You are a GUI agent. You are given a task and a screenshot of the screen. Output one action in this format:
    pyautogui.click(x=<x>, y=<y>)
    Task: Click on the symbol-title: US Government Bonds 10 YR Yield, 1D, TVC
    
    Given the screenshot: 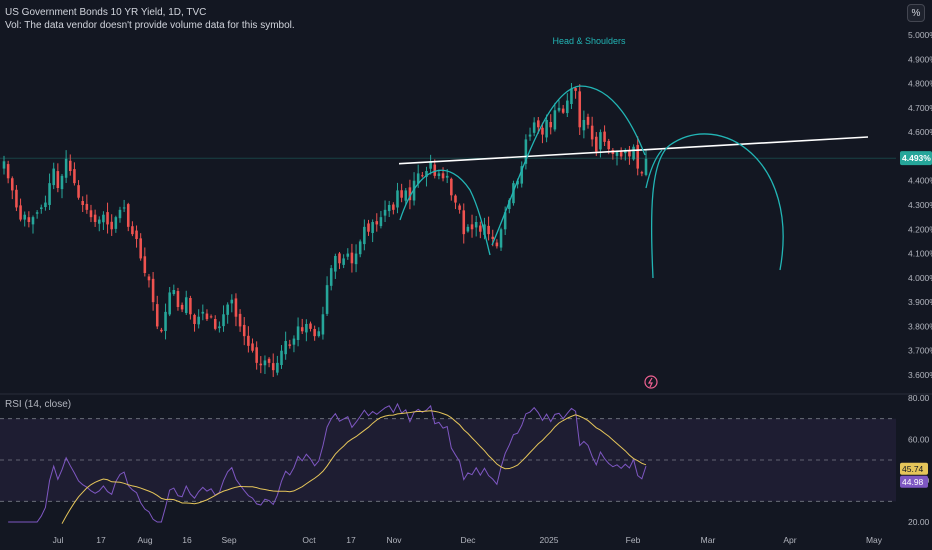 What is the action you would take?
    pyautogui.click(x=106, y=12)
    